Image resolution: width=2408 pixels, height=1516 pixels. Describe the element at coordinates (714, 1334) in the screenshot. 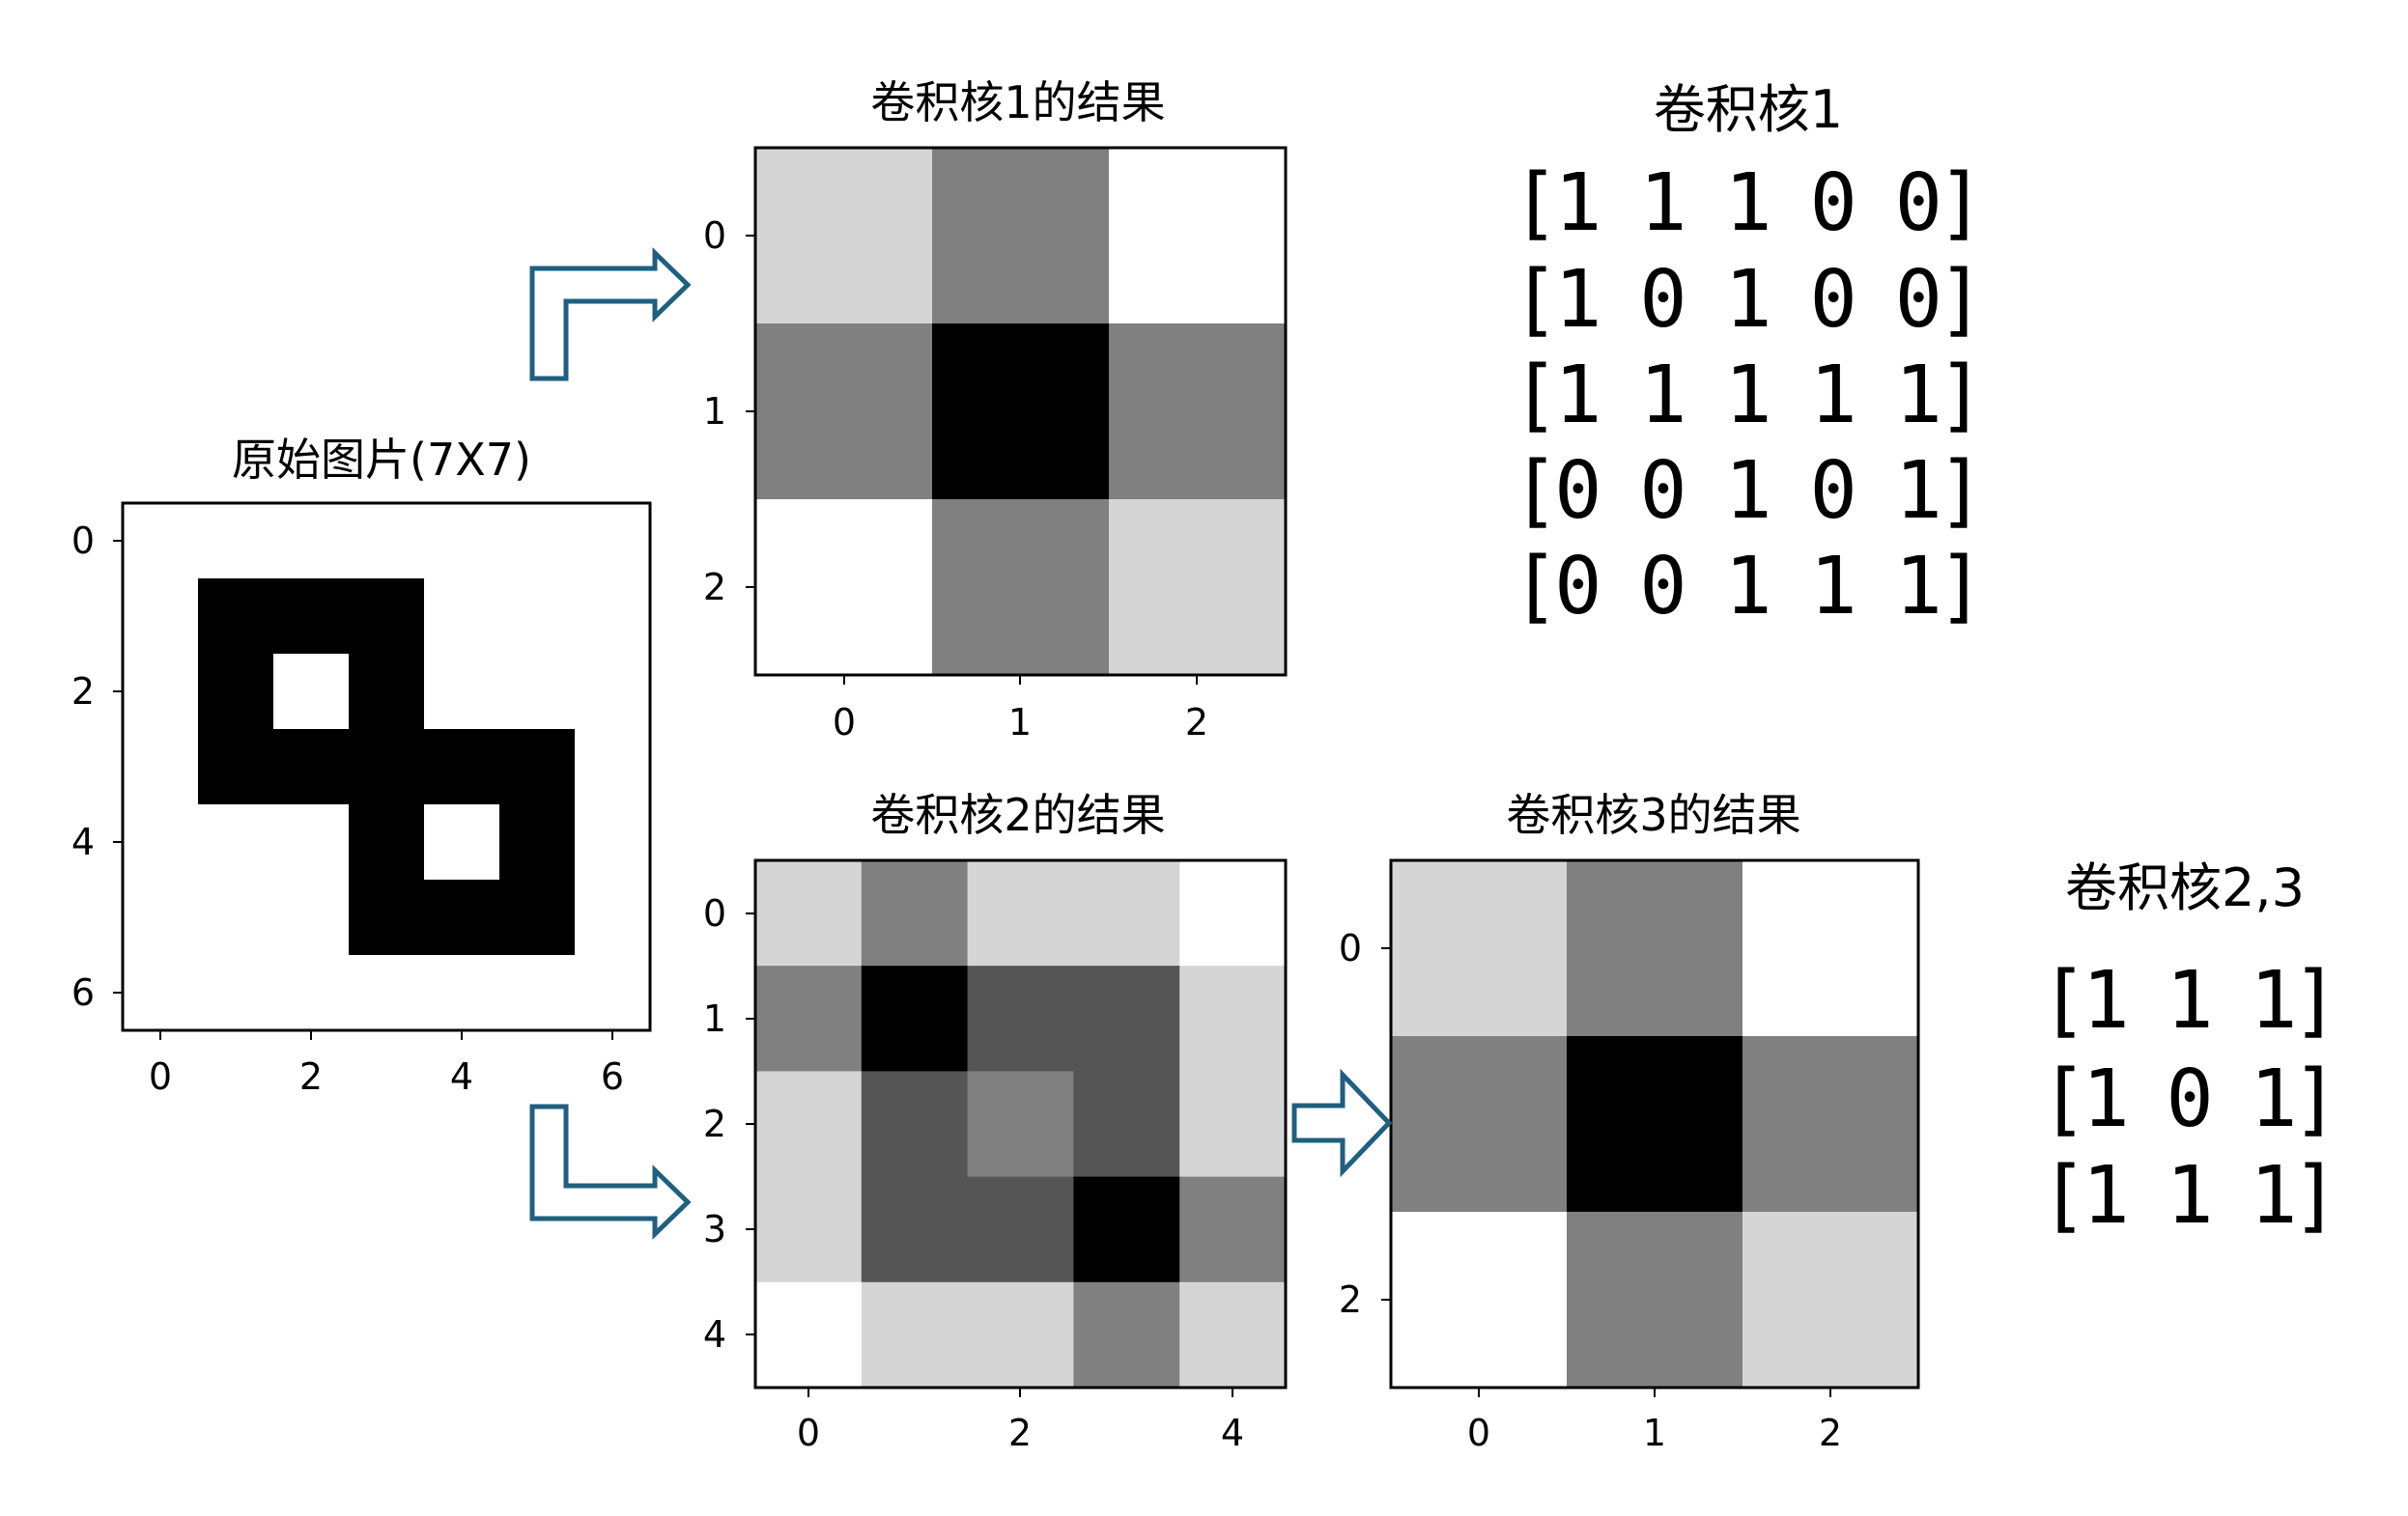

I see `result2-ytick: 4` at that location.